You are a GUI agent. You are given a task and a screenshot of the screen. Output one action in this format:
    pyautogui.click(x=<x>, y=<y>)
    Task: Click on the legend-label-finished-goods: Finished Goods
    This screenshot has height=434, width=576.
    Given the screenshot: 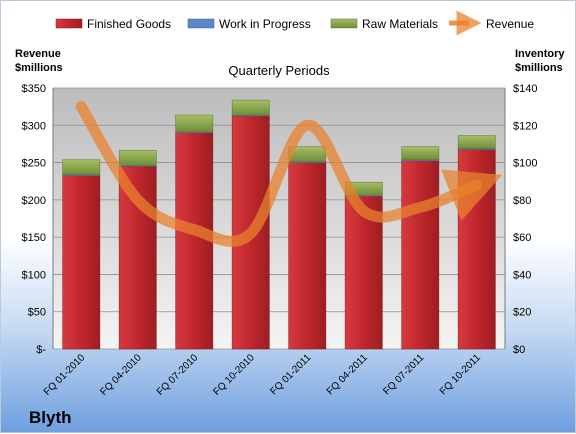 What is the action you would take?
    pyautogui.click(x=129, y=24)
    